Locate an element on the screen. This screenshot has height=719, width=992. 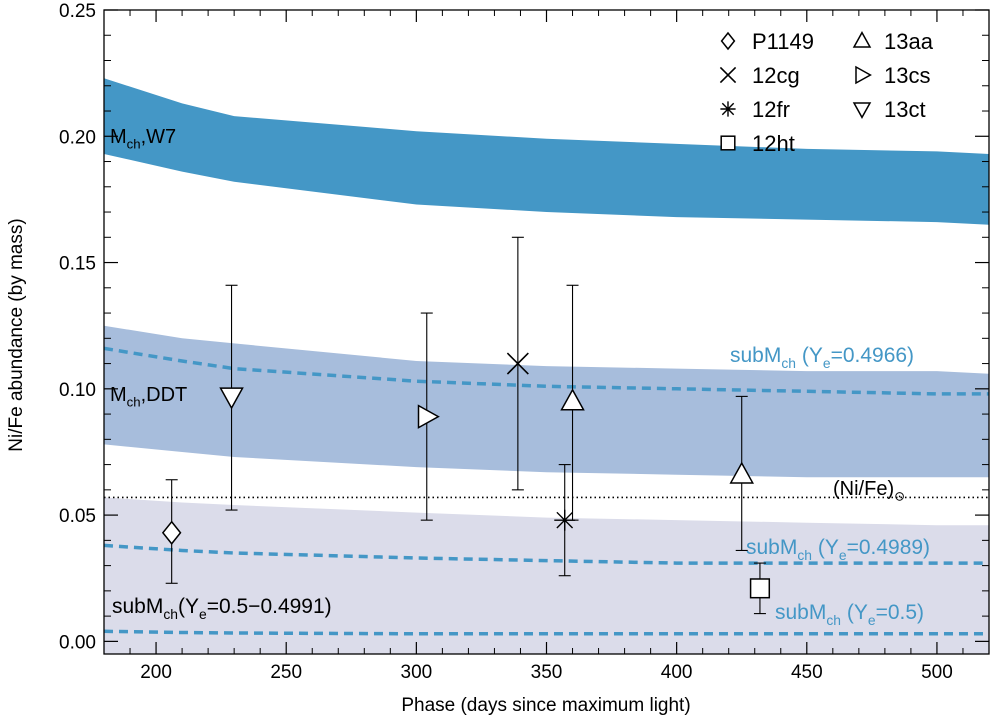
y-tick-label: 0.25 is located at coordinates (77, 11).